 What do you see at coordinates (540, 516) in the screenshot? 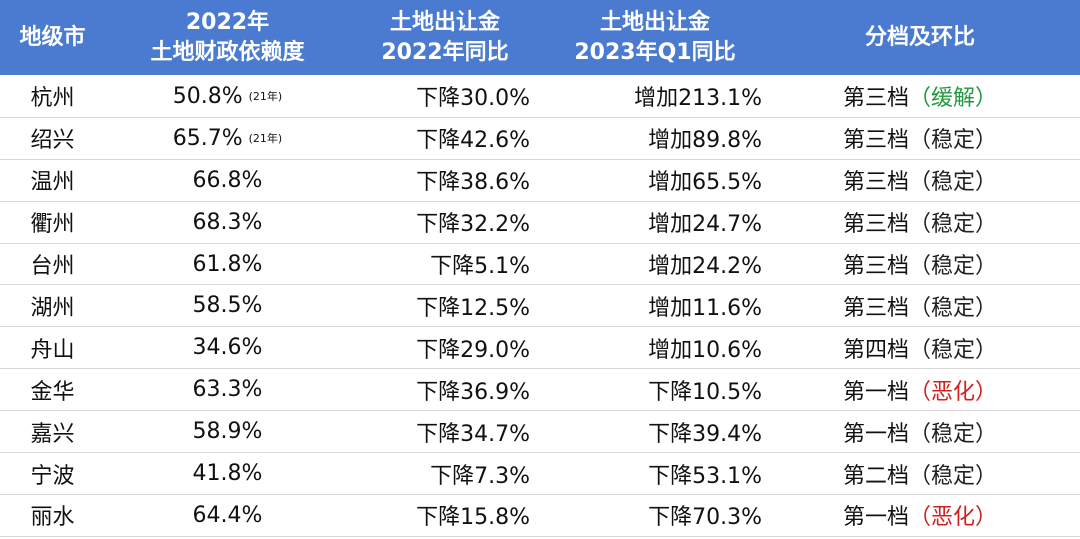
I see `table-row: 丽水 64.4% 下降15.8% 下降70.3% 第一档 （恶化）` at bounding box center [540, 516].